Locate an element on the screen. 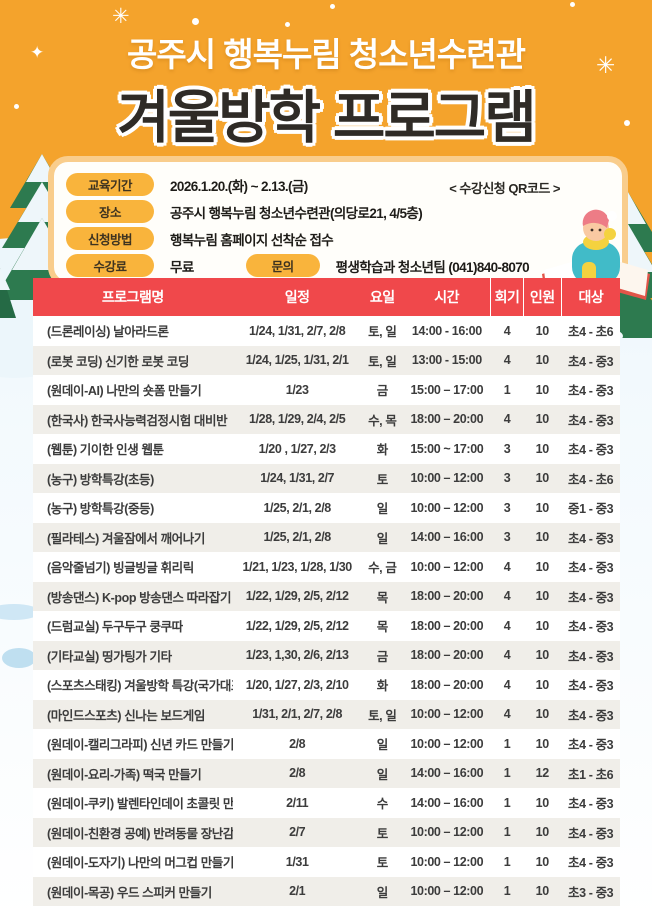 Image resolution: width=652 pixels, height=920 pixels. cell-schedule: 1/22, 1/29, 2/5, 2/12 is located at coordinates (297, 625).